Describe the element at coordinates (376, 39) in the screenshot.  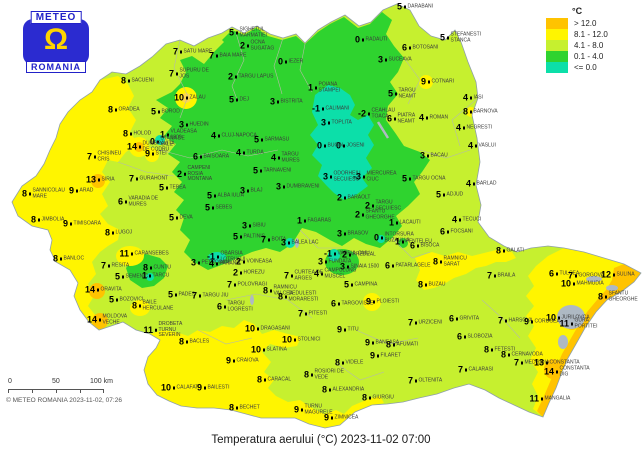
I see `station-name: RADAUTI` at that location.